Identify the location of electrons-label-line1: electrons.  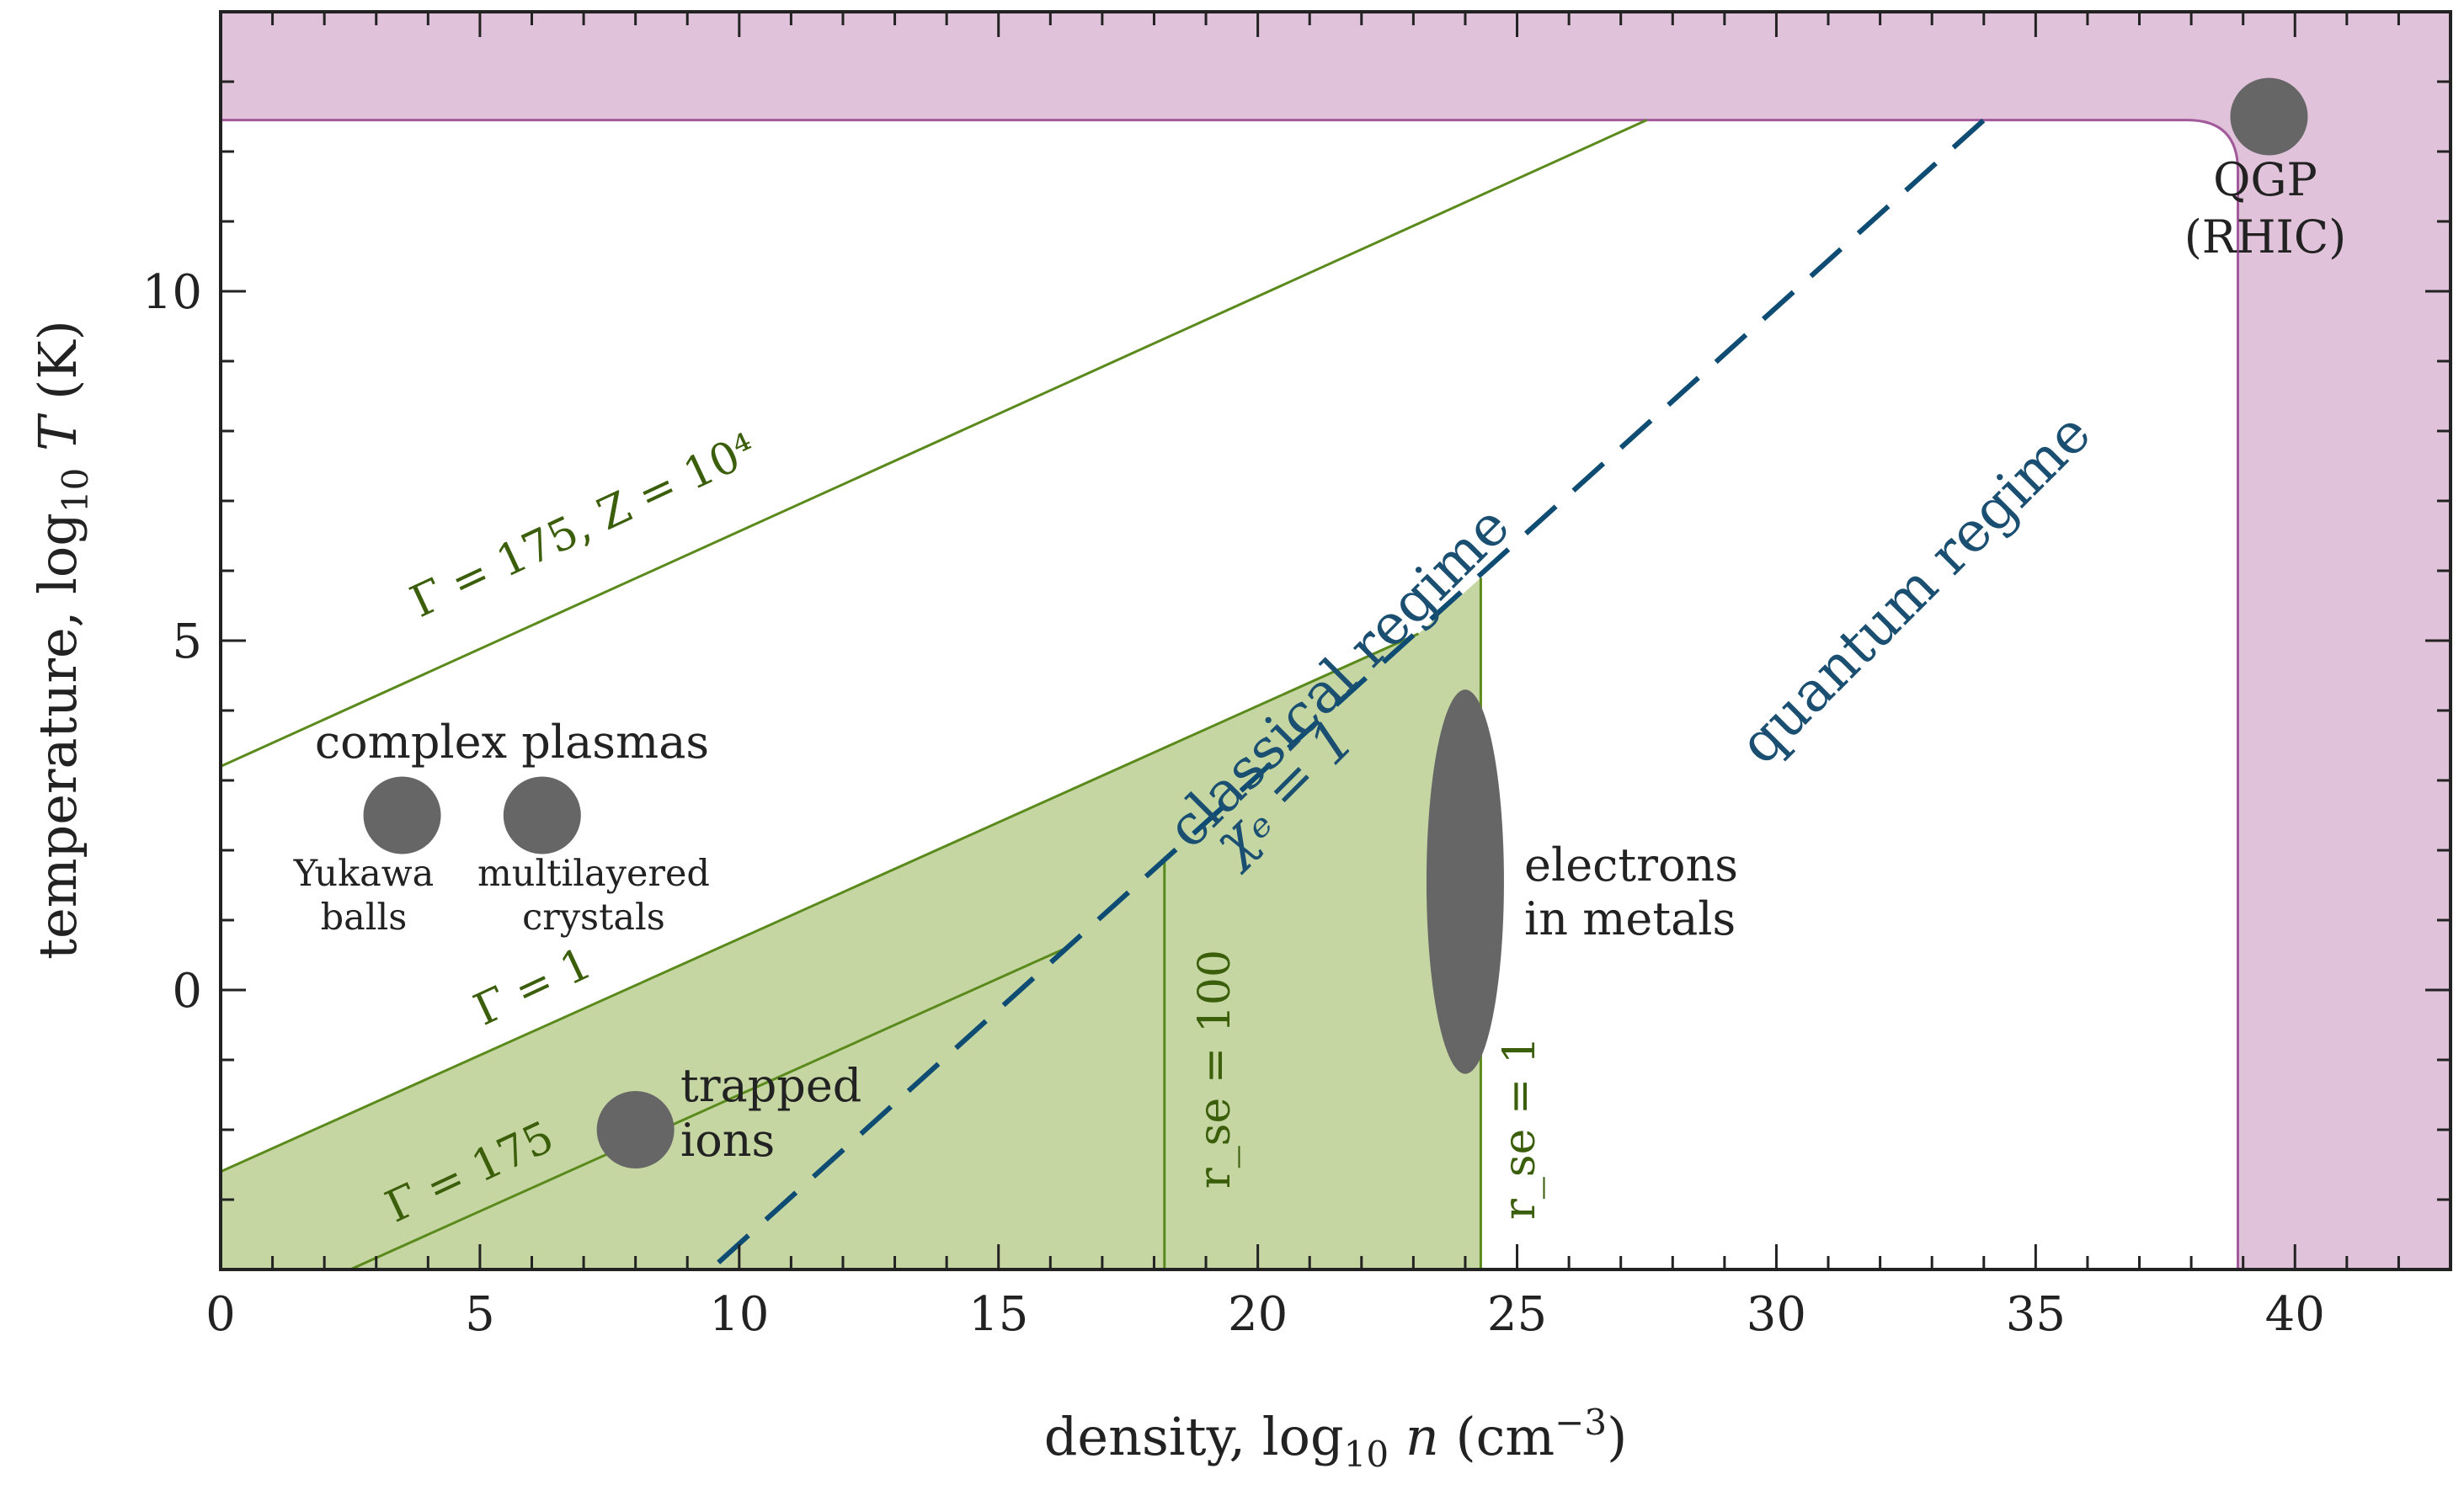
(1631, 865).